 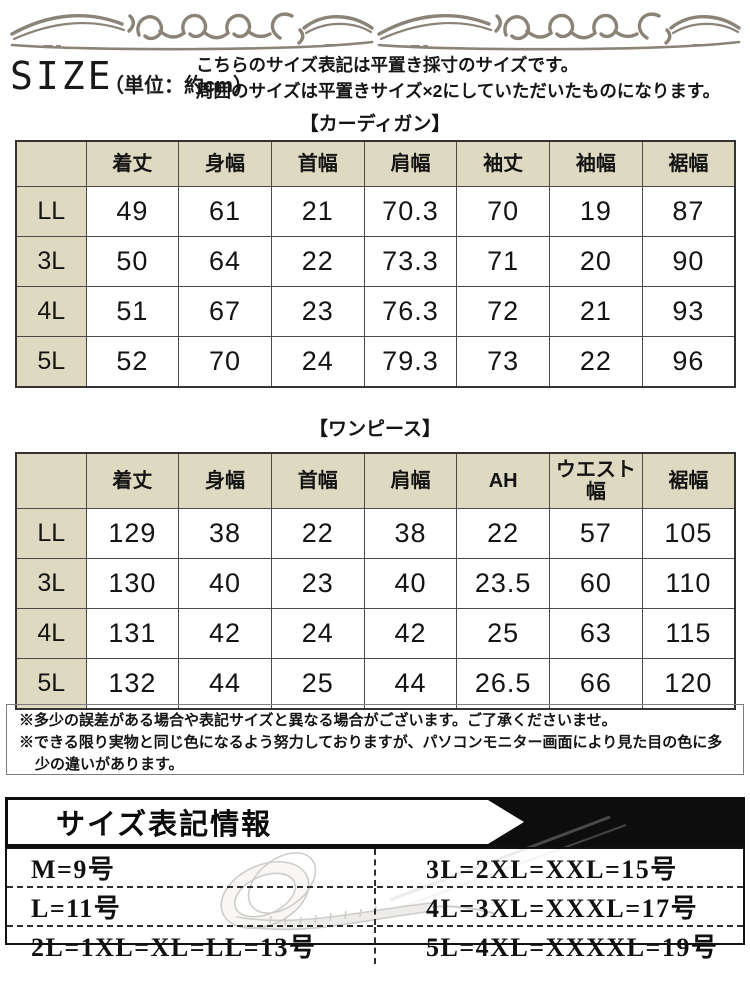 I want to click on measurement-cell: 72, so click(x=503, y=311).